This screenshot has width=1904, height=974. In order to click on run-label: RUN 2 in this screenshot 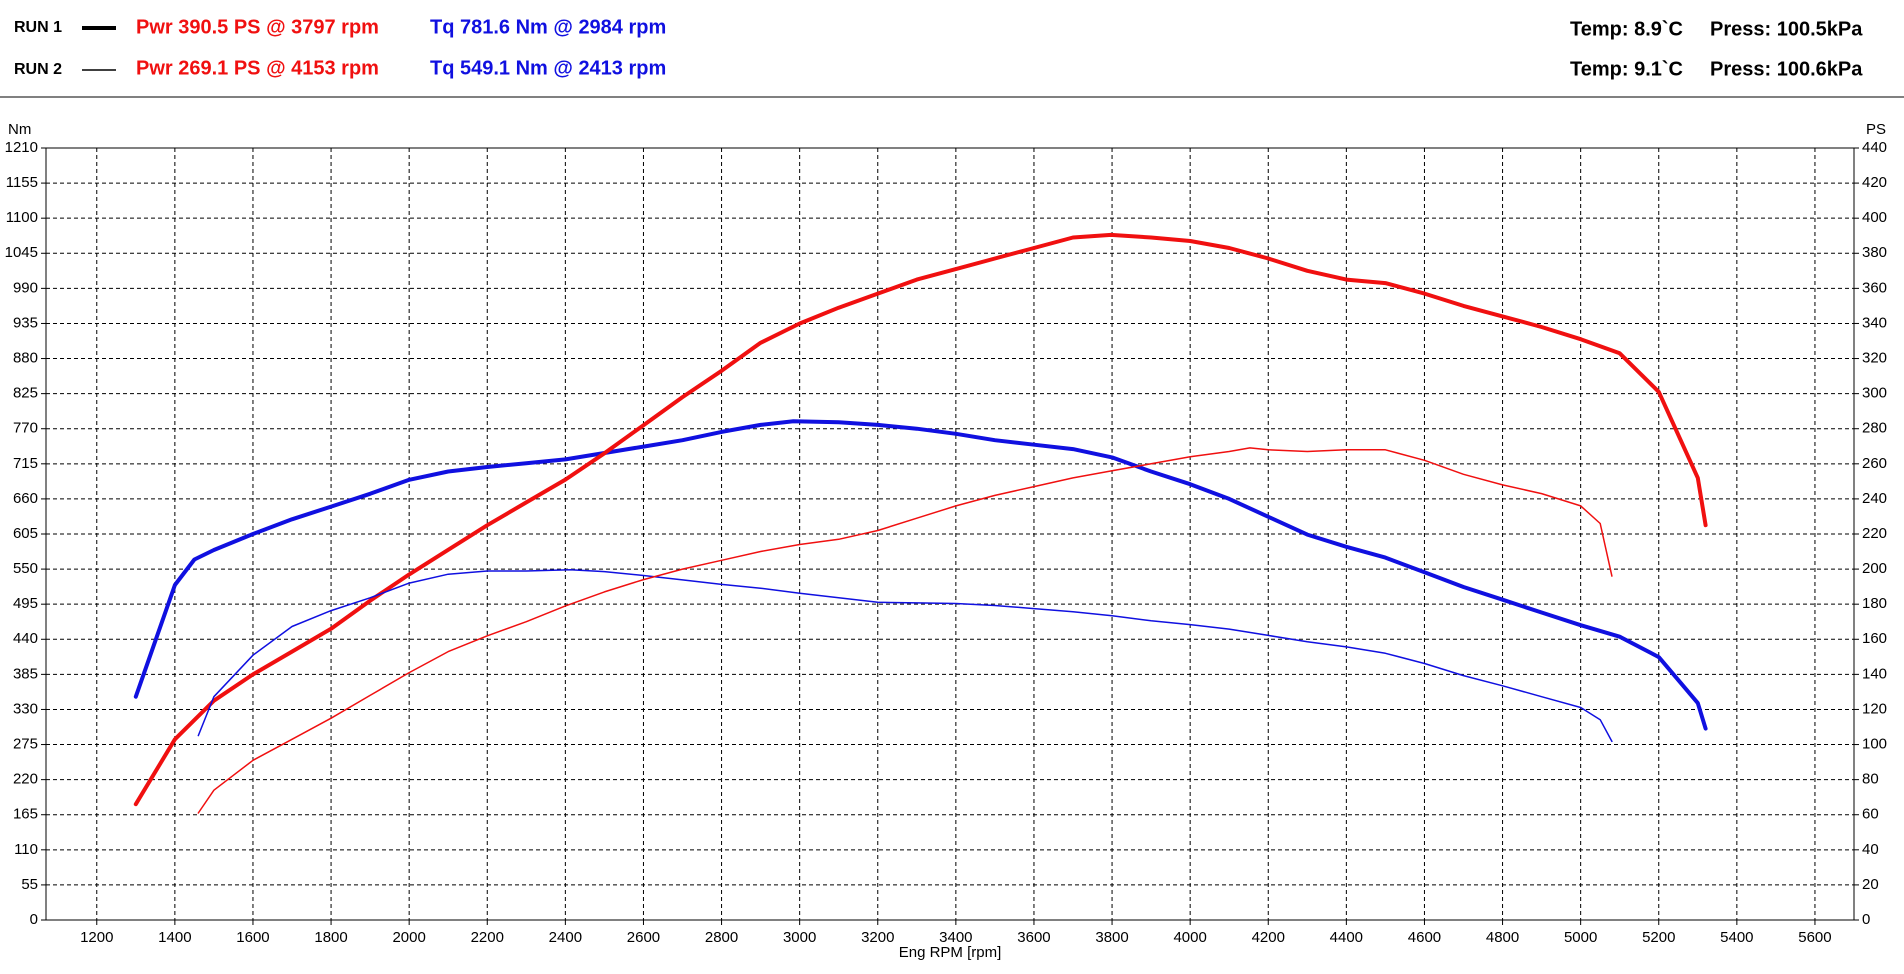, I will do `click(38, 69)`.